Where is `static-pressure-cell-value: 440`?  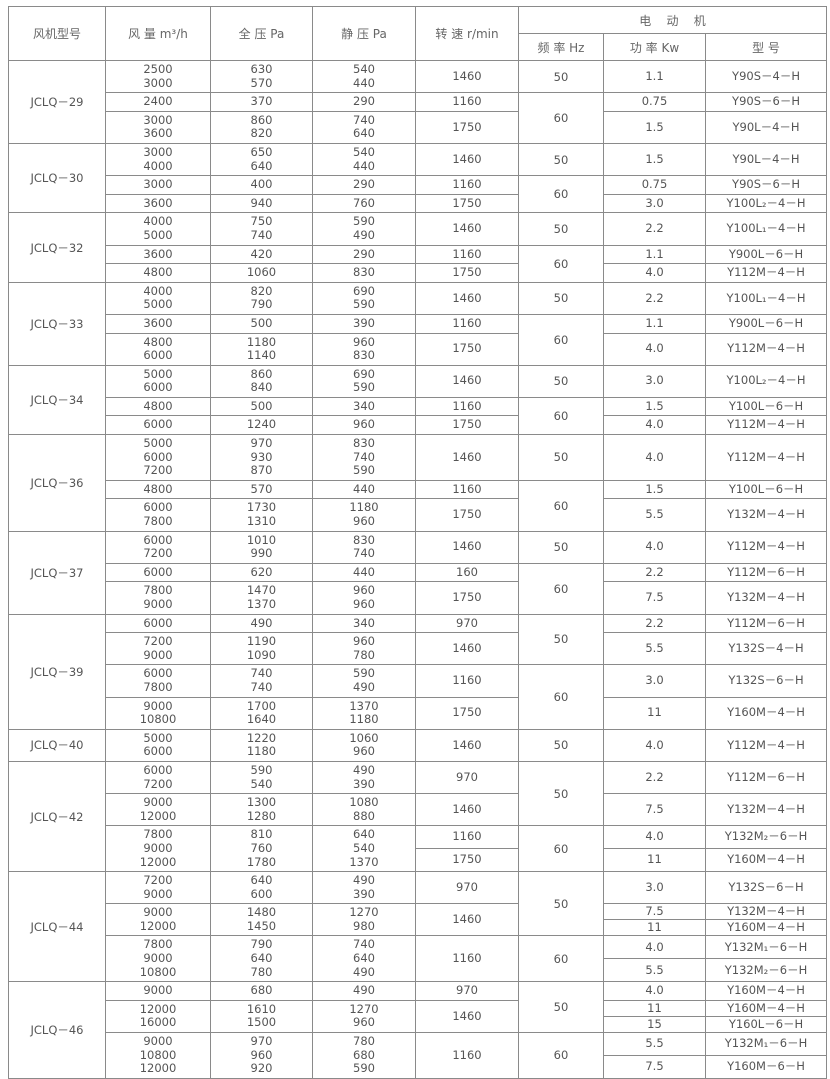 static-pressure-cell-value: 440 is located at coordinates (364, 488).